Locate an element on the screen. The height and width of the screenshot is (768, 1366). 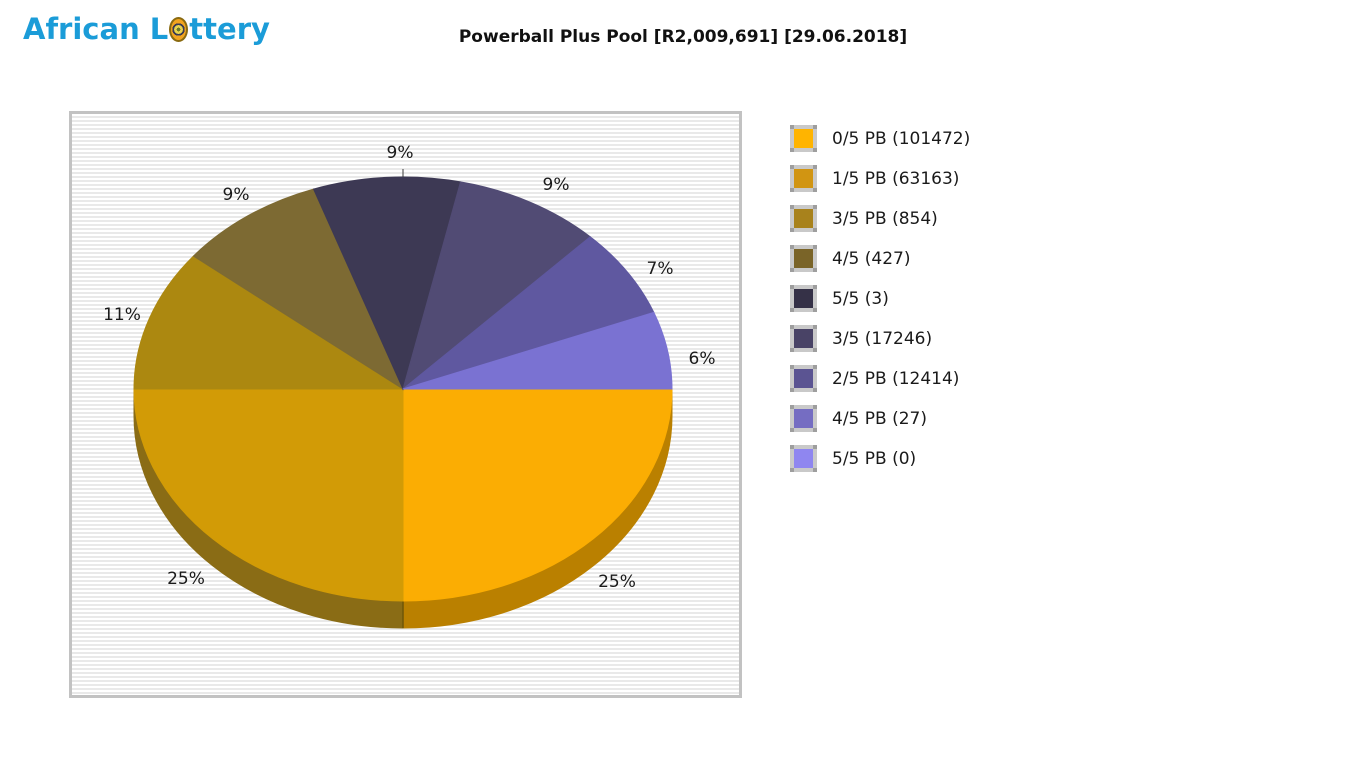
legend-label: 5/5 (3) is located at coordinates (860, 298).